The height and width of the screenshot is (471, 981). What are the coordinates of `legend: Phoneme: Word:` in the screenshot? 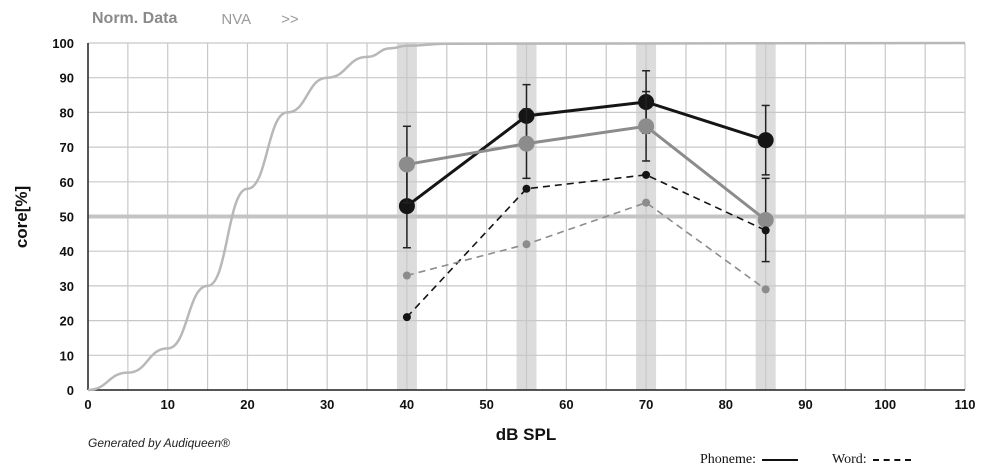 It's located at (805, 460).